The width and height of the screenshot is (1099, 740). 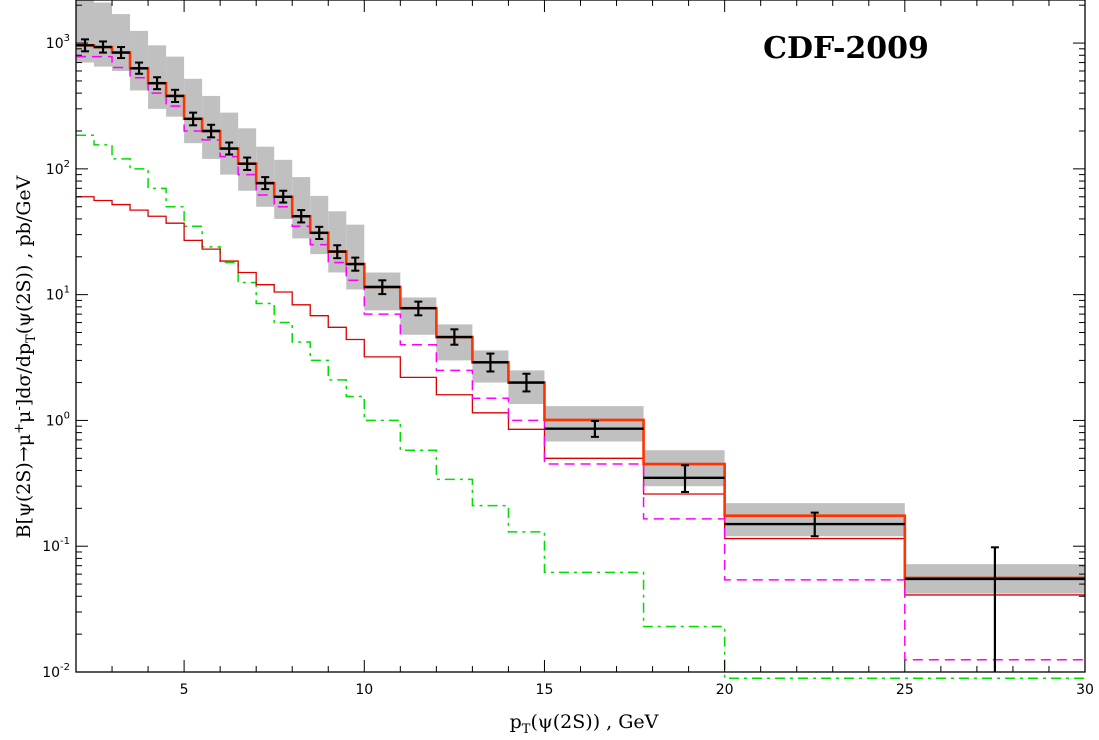 I want to click on x-tick-label: 30, so click(x=1085, y=690).